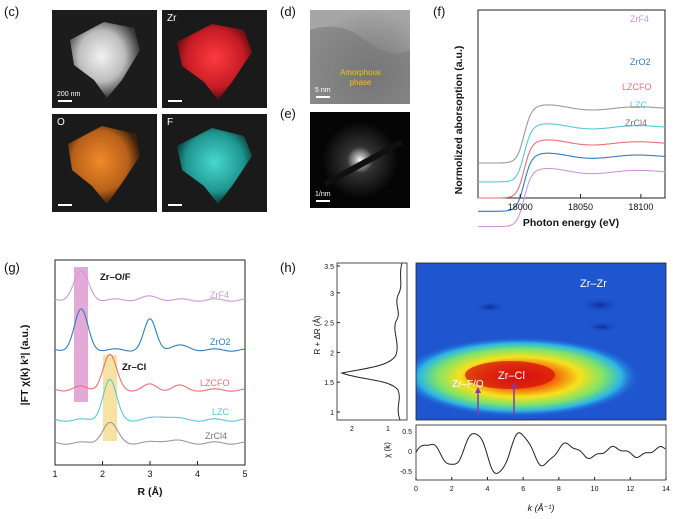 This screenshot has width=673, height=519. I want to click on wt-main-core, so click(510, 375).